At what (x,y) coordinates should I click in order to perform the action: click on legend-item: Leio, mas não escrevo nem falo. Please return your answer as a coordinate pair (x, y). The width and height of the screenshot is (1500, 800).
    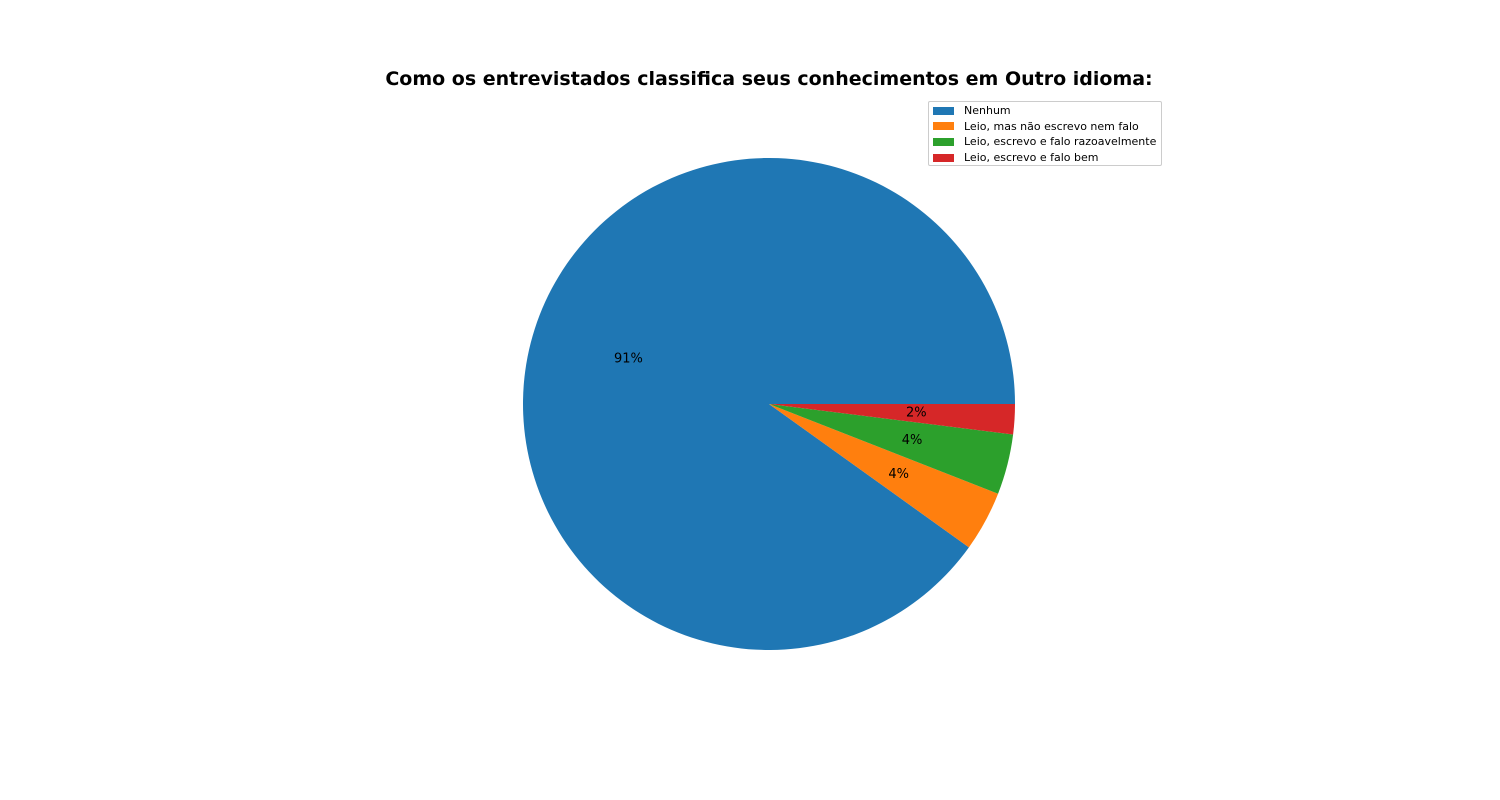
    Looking at the image, I should click on (1045, 127).